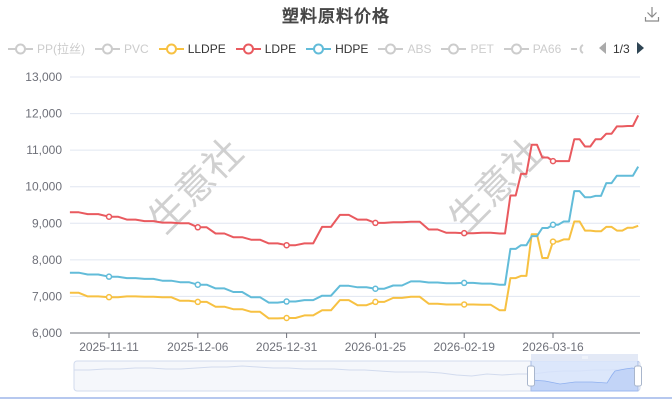 Image resolution: width=672 pixels, height=400 pixels. Describe the element at coordinates (43, 114) in the screenshot. I see `y-tick-label: 12,000` at that location.